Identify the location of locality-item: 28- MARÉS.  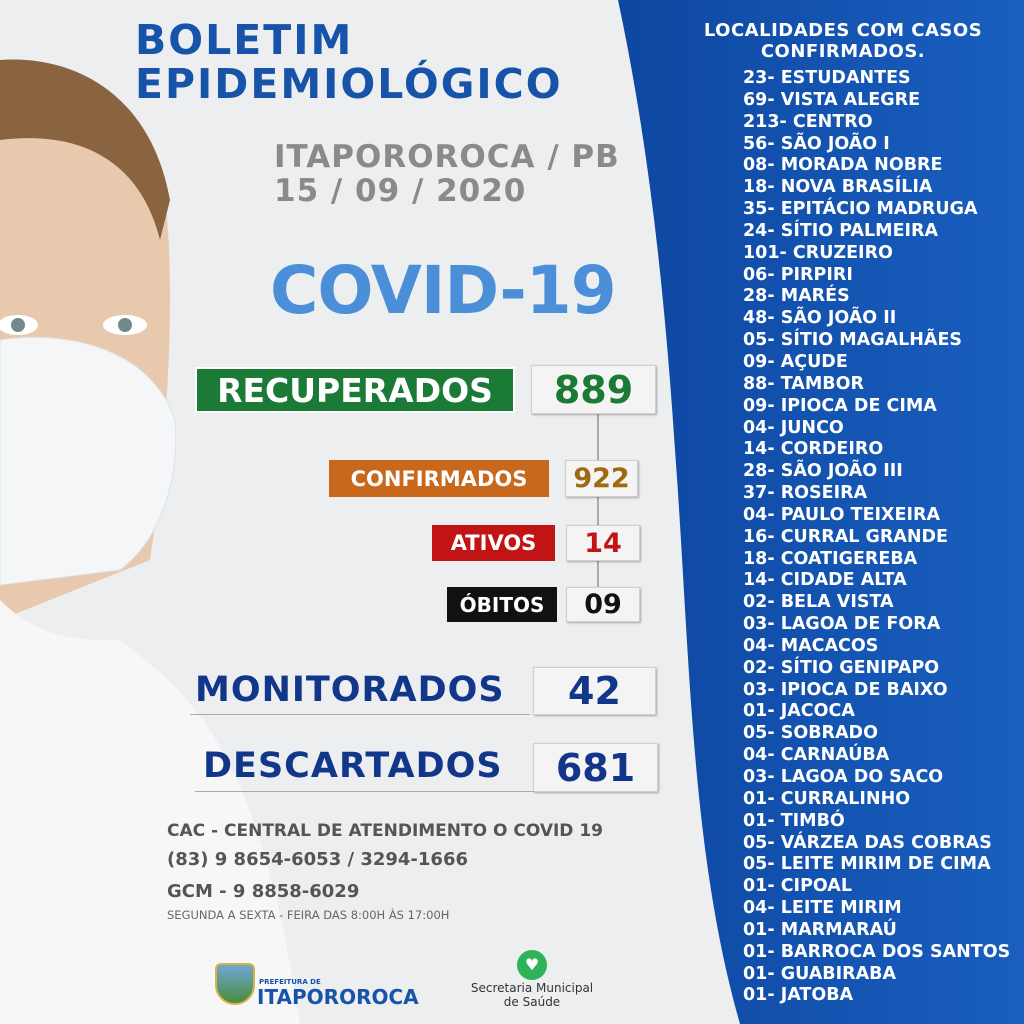
(796, 296).